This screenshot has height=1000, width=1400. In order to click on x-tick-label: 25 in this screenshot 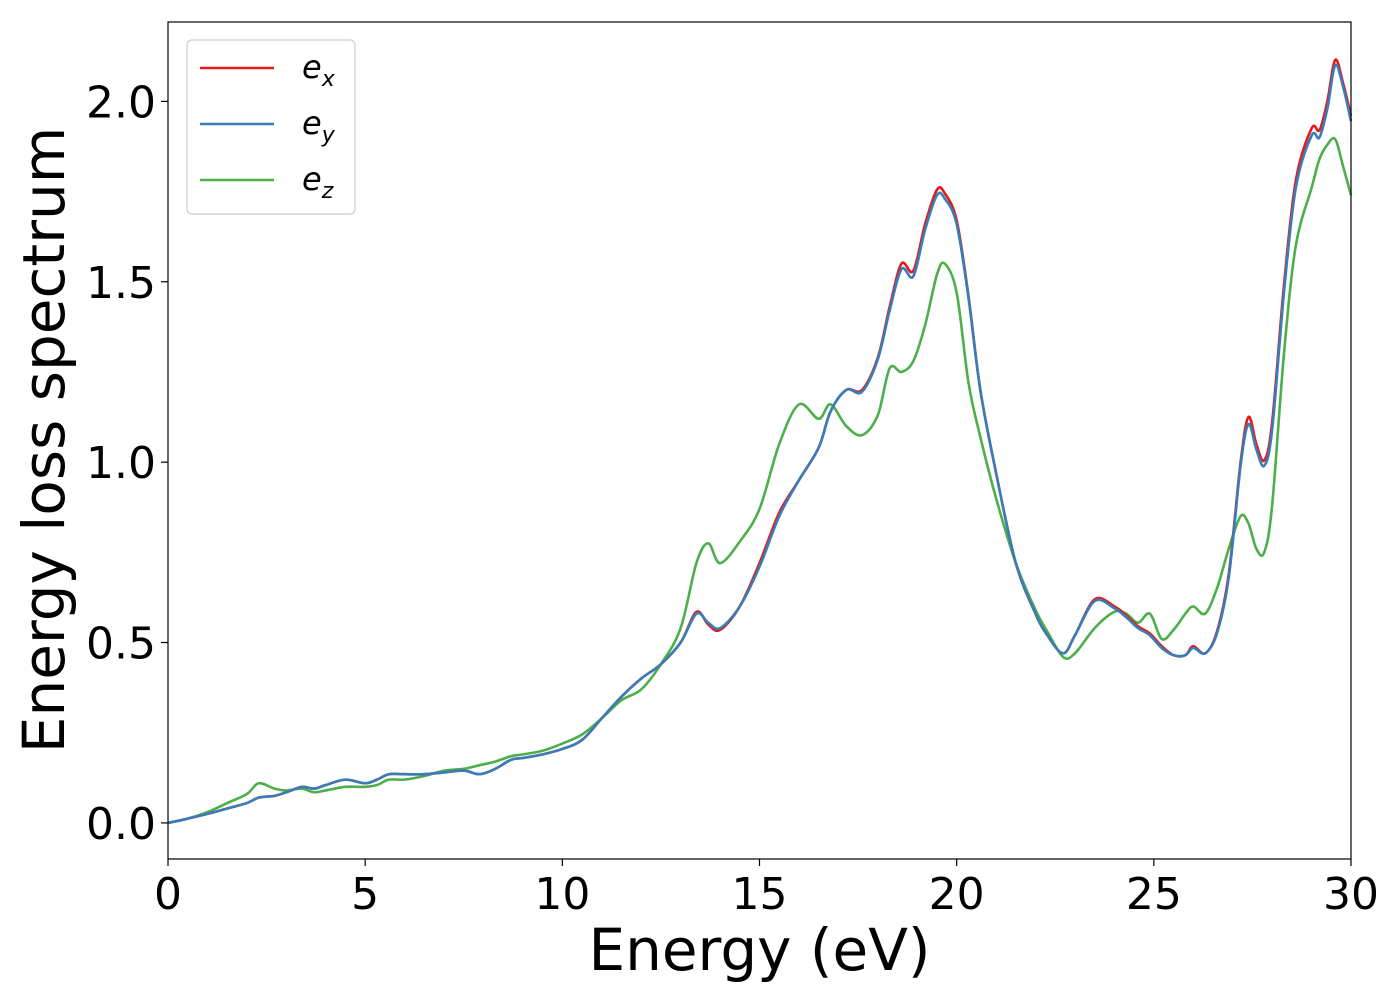, I will do `click(1154, 894)`.